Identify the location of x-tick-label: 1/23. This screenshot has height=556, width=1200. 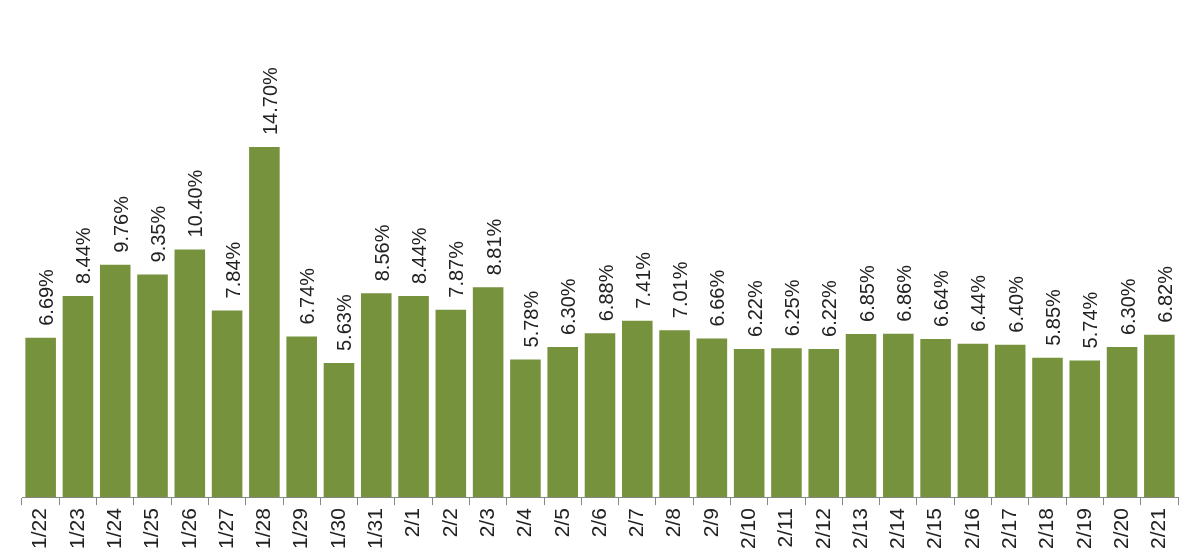
(76, 528).